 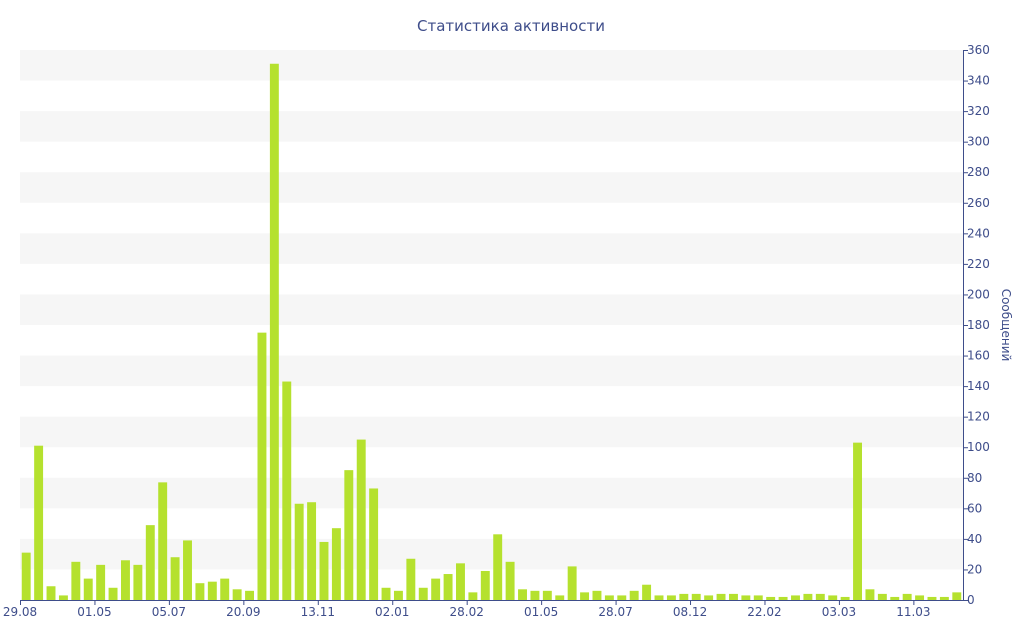 I want to click on x-tick-label: 28.02, so click(x=467, y=612).